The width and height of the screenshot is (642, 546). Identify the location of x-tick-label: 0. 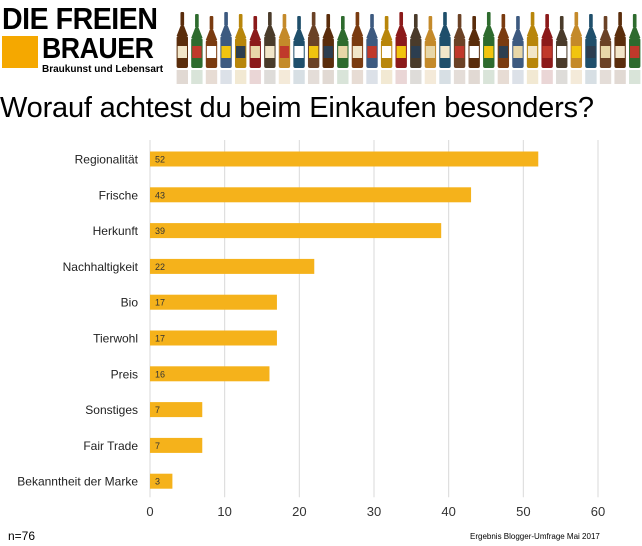
(149, 511).